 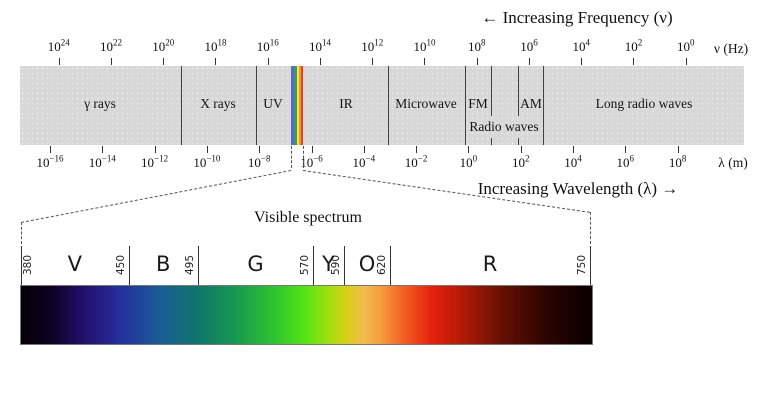 What do you see at coordinates (468, 161) in the screenshot?
I see `wavelength-tick-label: 10⁰` at bounding box center [468, 161].